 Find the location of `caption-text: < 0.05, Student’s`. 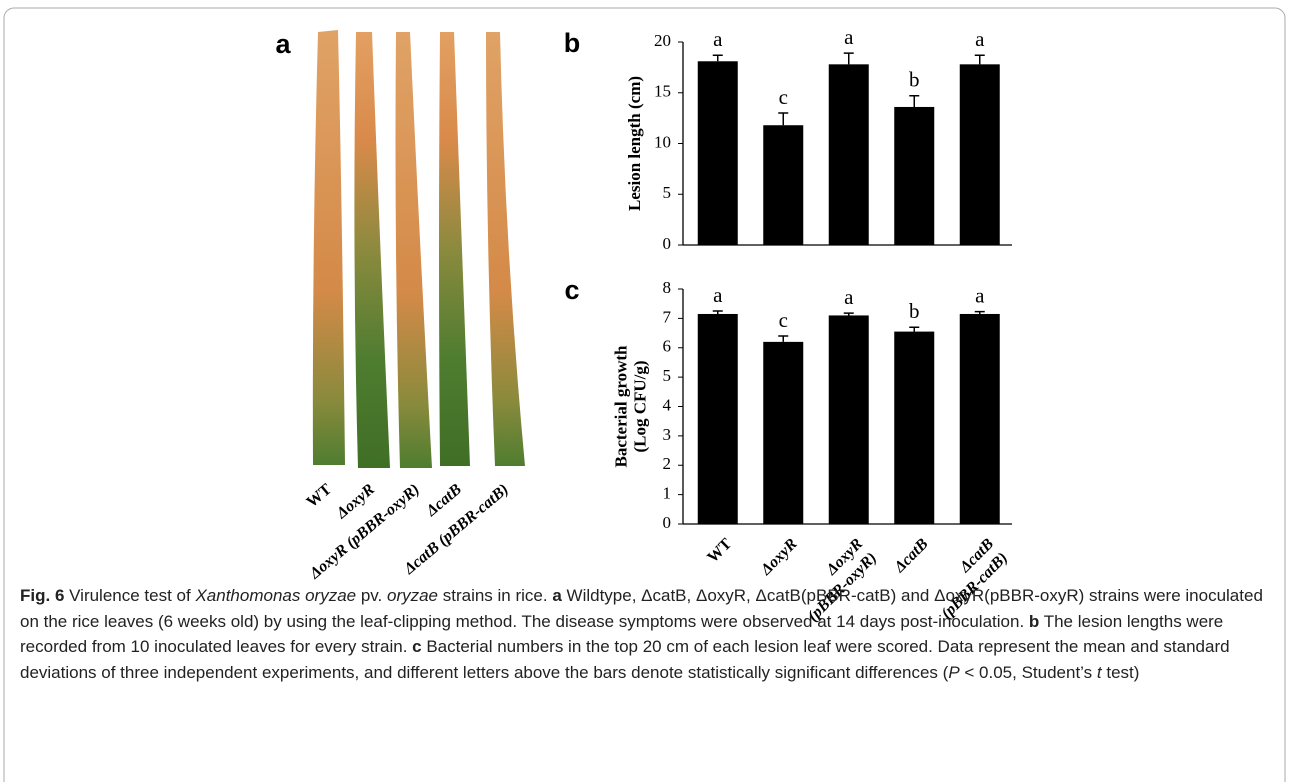

caption-text: < 0.05, Student’s is located at coordinates (1028, 672).